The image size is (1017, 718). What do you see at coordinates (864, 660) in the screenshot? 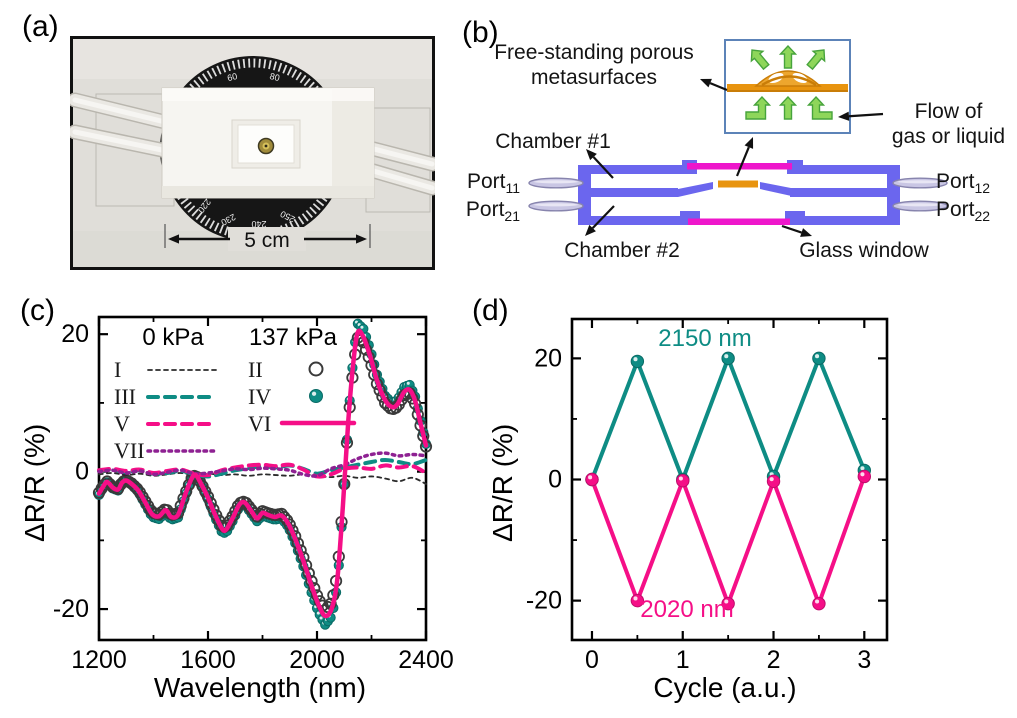
I see `svg-text: 3` at bounding box center [864, 660].